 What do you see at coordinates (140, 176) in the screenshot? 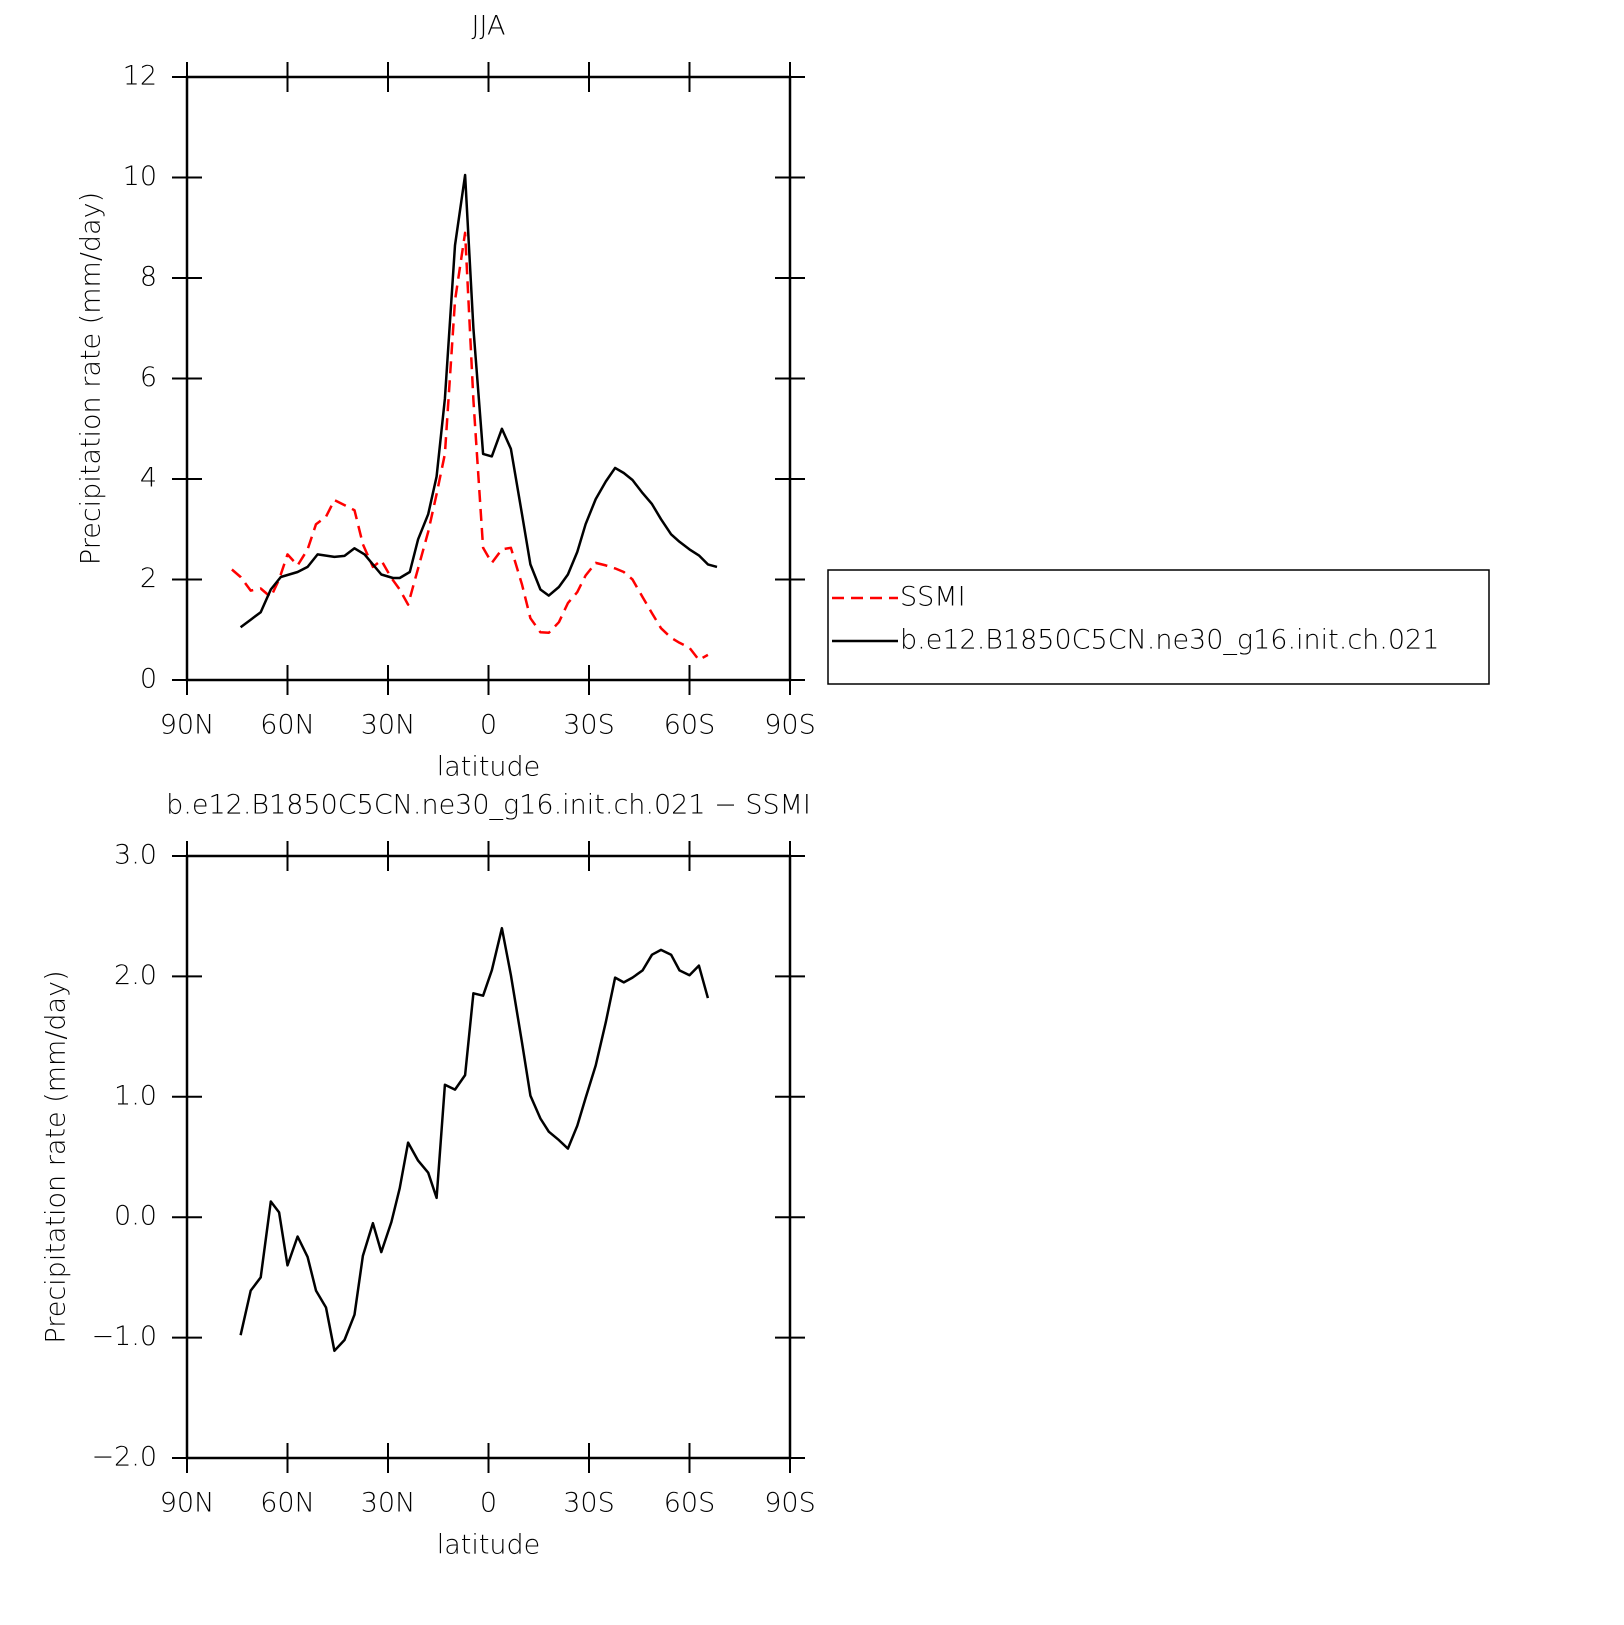
I see `y-tick-label: 10` at bounding box center [140, 176].